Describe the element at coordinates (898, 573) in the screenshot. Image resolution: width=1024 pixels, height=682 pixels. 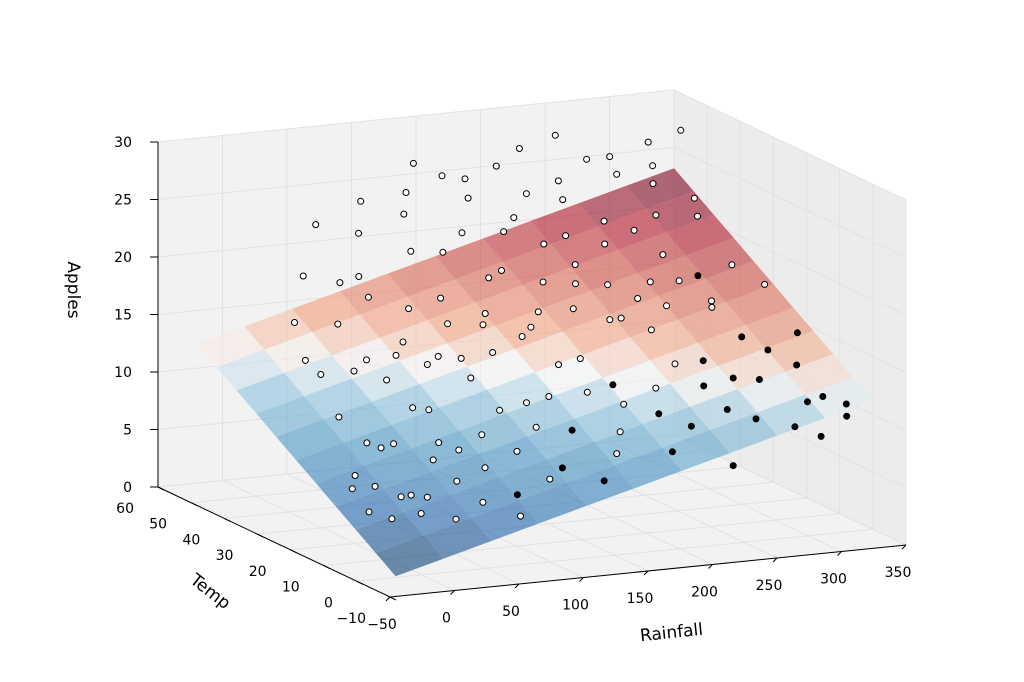
I see `x-tick-label: 350` at that location.